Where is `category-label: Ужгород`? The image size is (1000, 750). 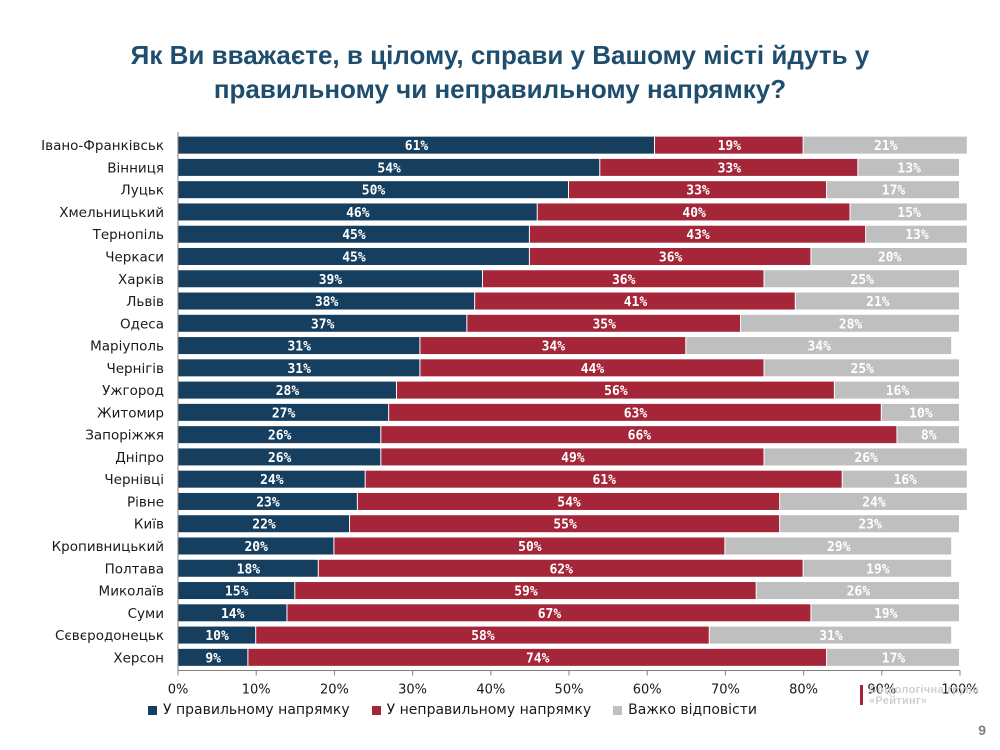
category-label: Ужгород is located at coordinates (133, 391).